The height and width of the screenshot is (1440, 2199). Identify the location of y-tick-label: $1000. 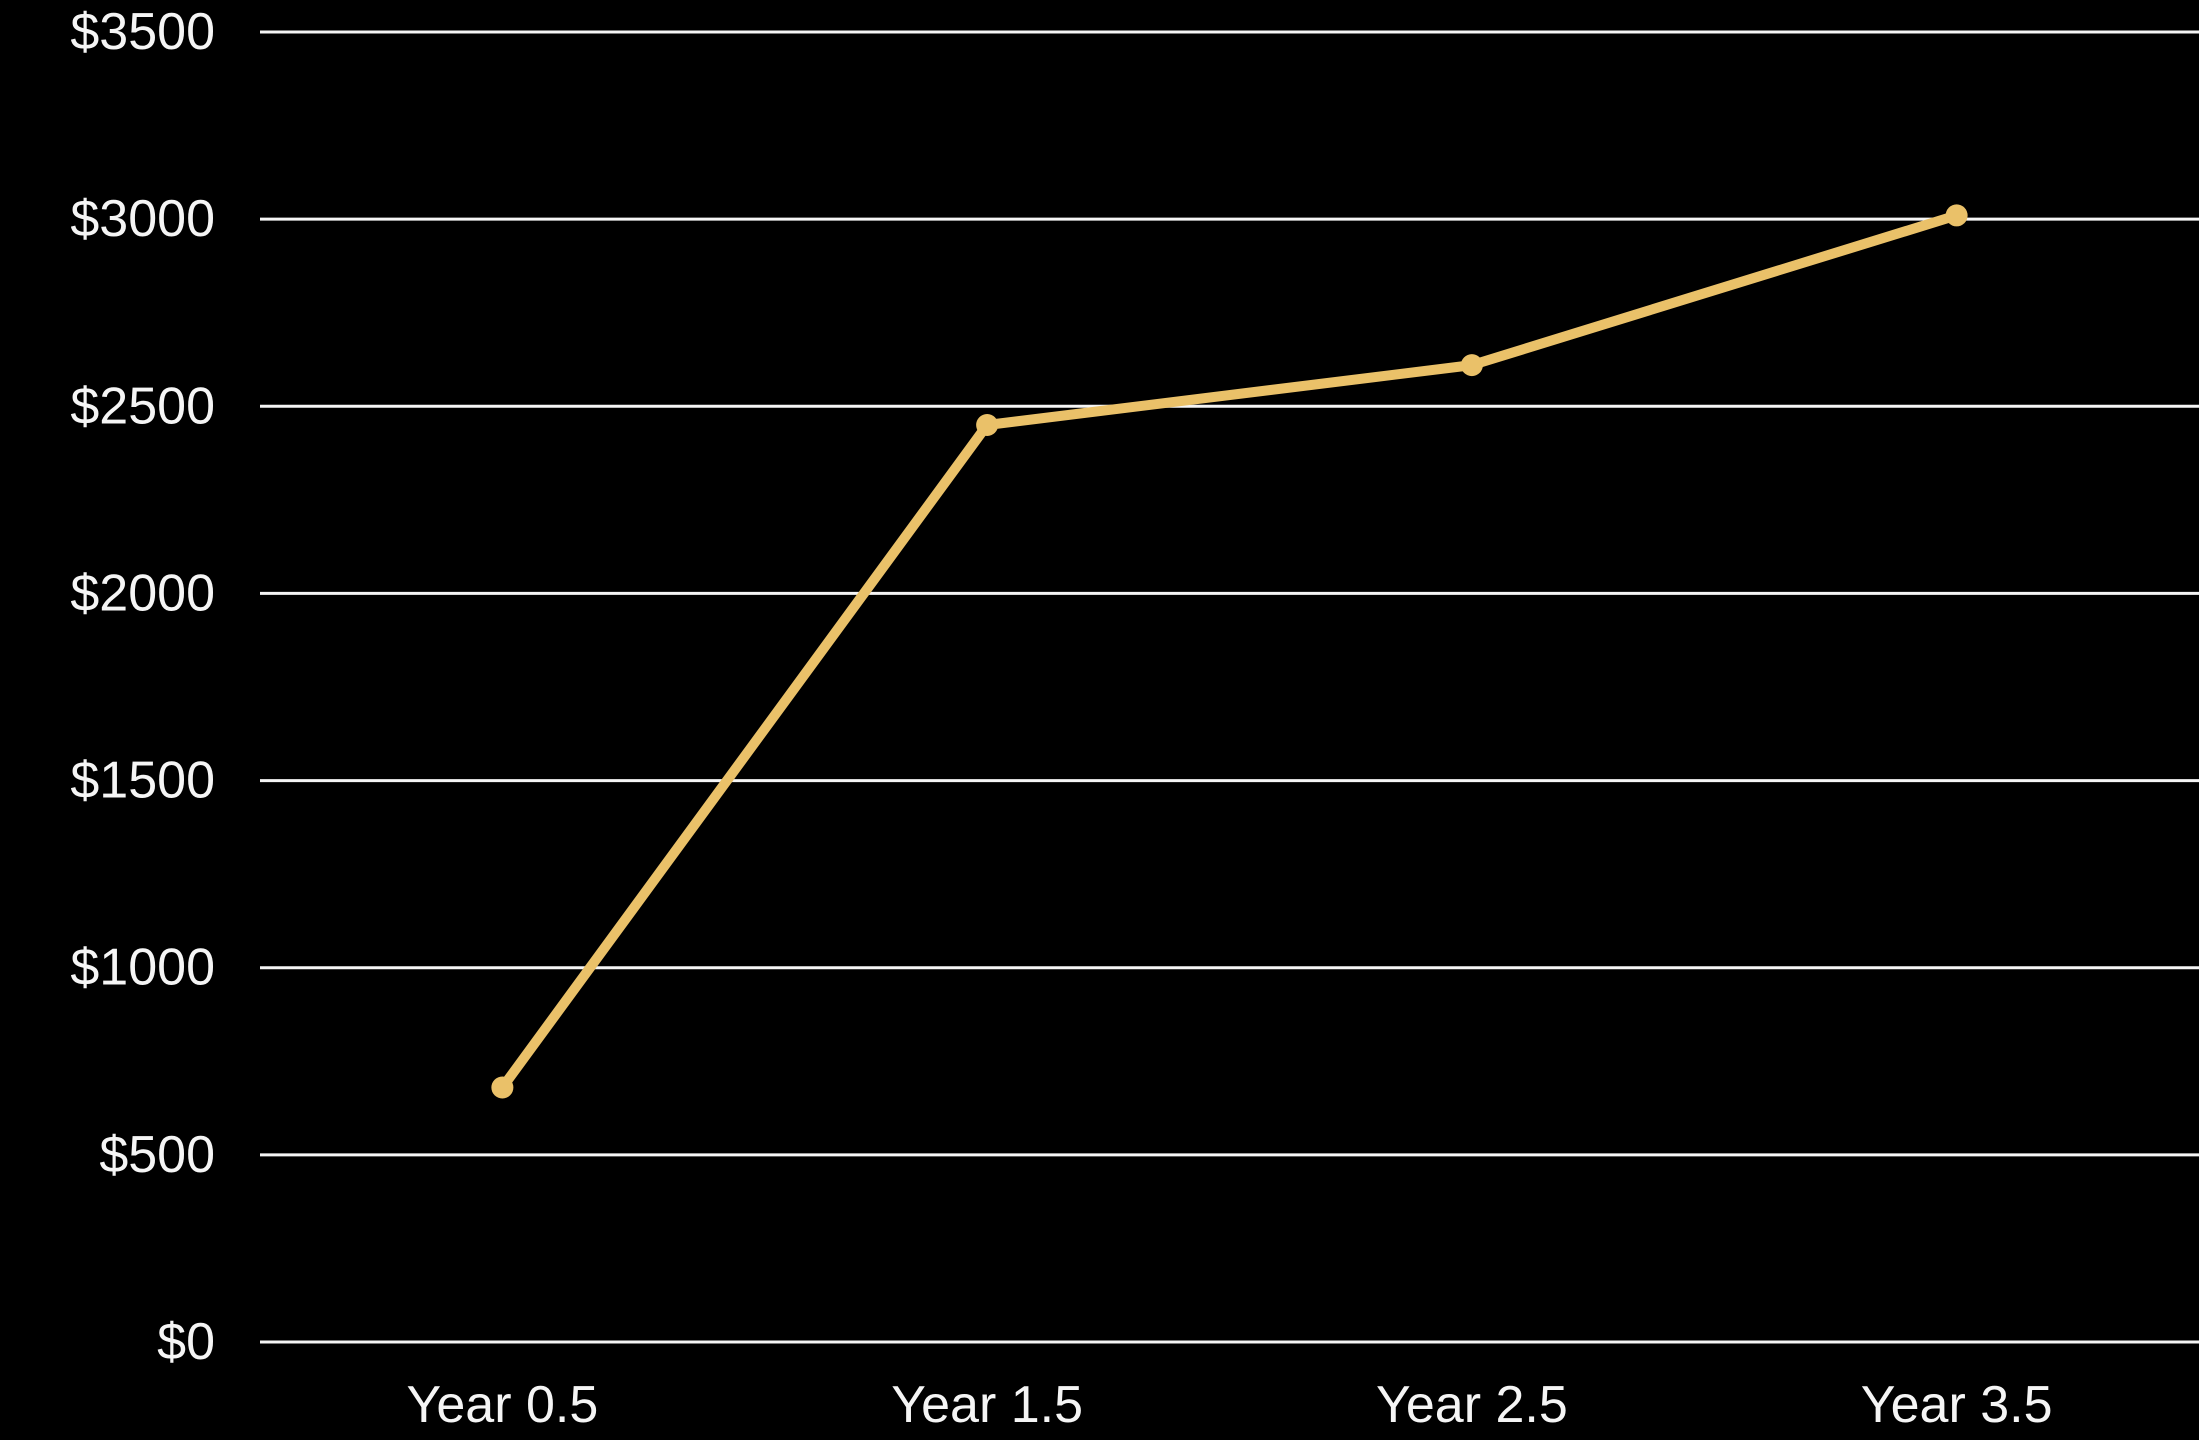
(142, 968).